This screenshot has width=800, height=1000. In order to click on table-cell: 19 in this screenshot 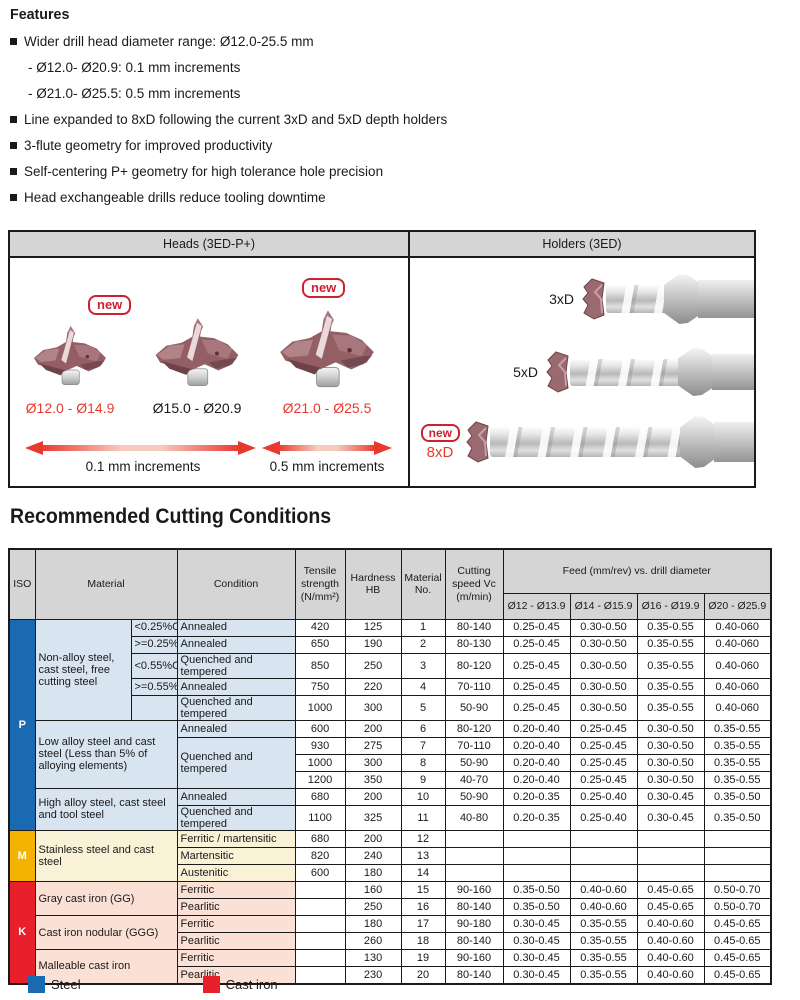, I will do `click(423, 958)`.